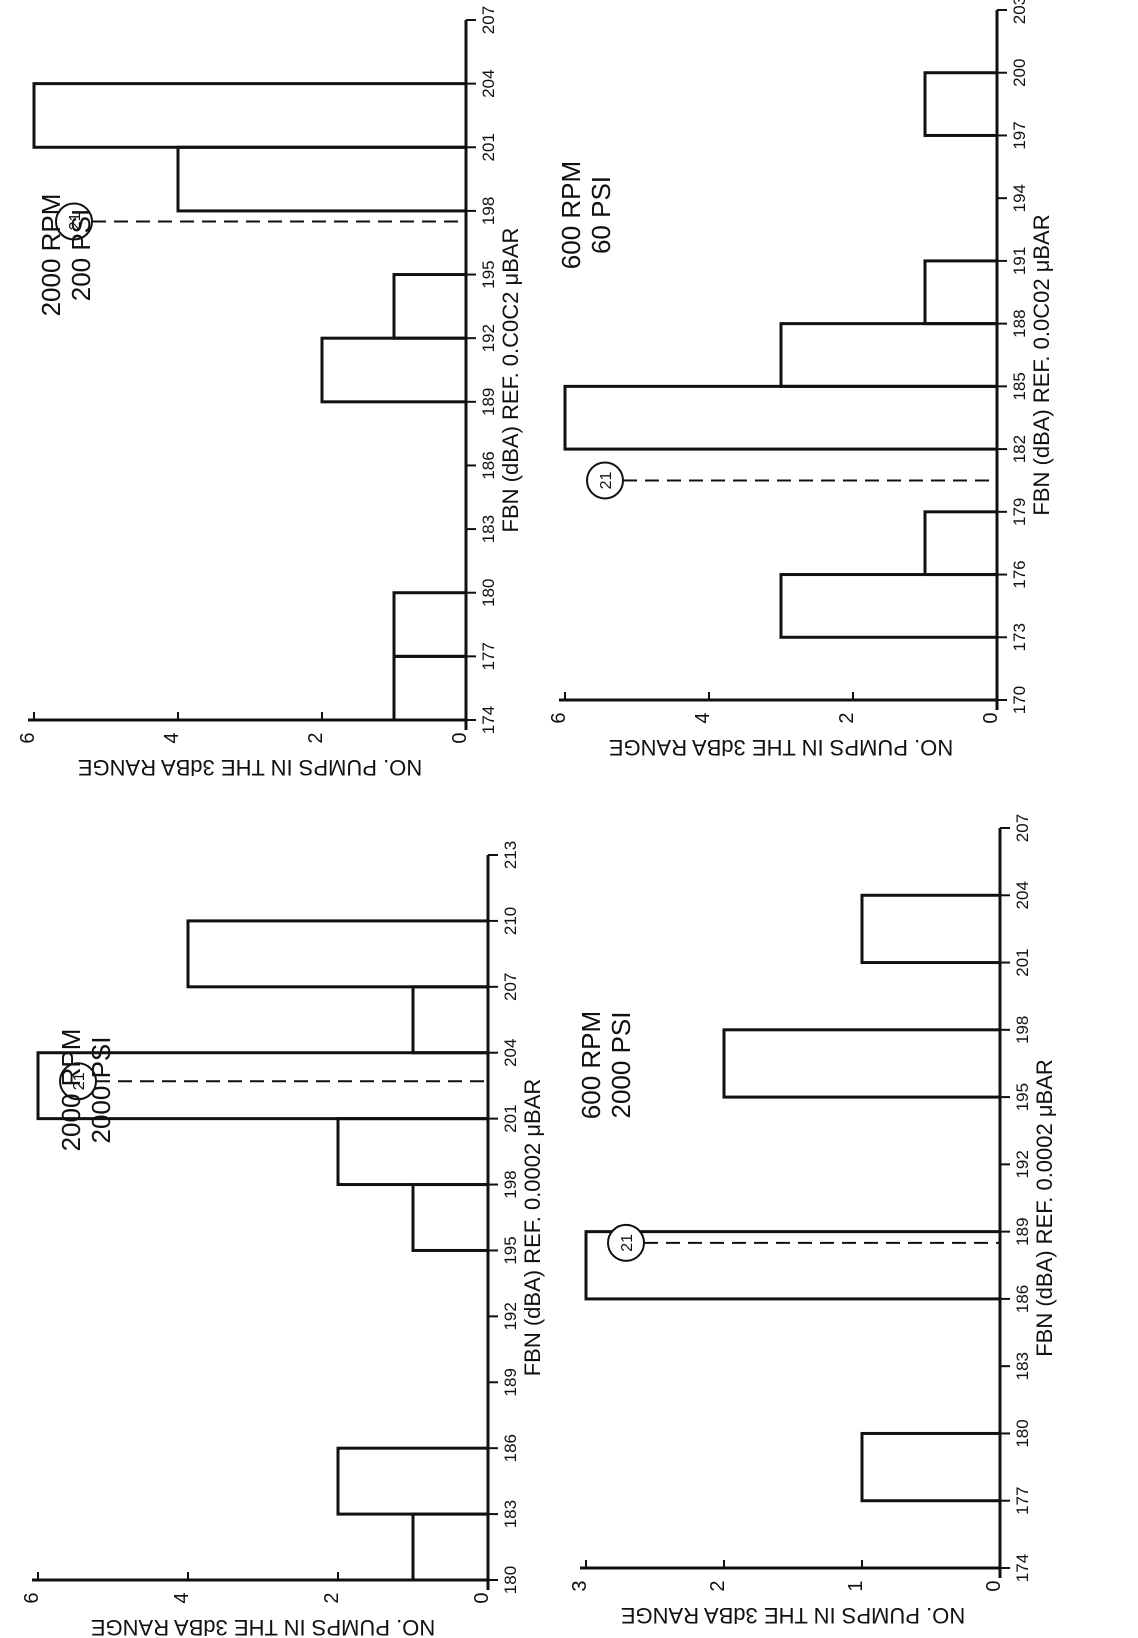  What do you see at coordinates (1019, 323) in the screenshot?
I see `x-tick-label: 188` at bounding box center [1019, 323].